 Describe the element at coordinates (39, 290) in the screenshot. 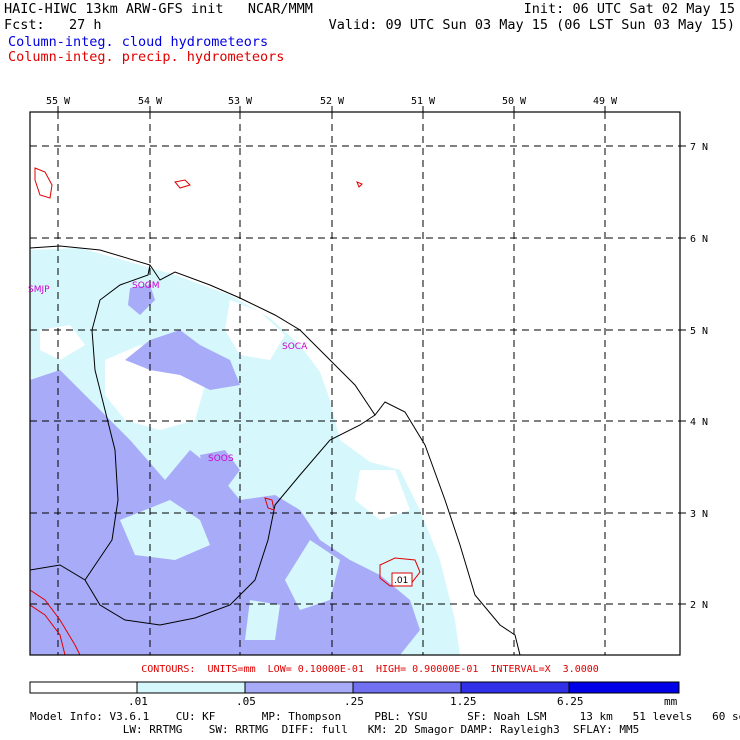

I see `station-label: SMJP` at that location.